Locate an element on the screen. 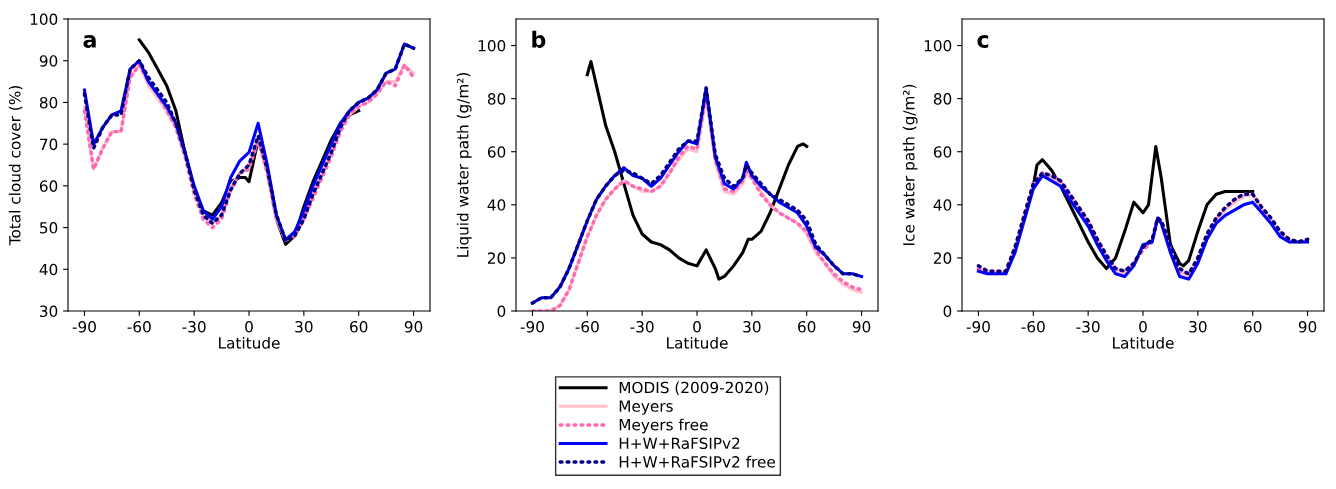 This screenshot has width=1336, height=489. legend-label: Meyers free is located at coordinates (663, 426).